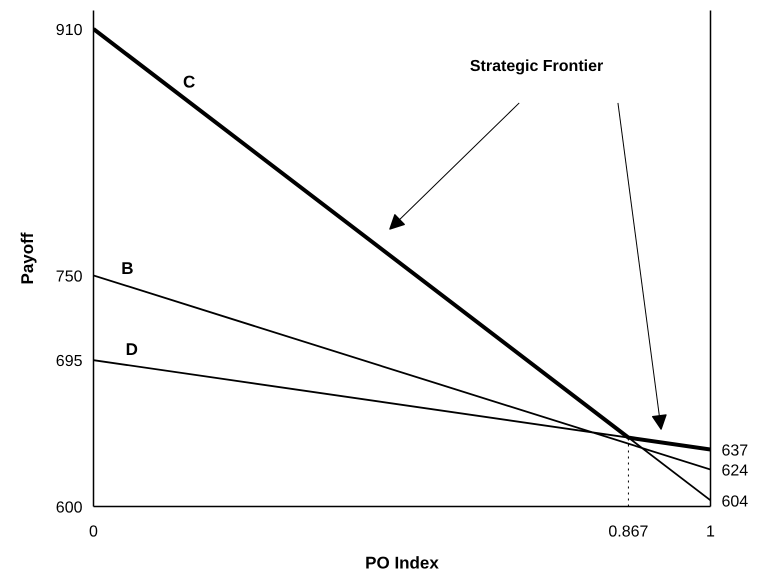 The height and width of the screenshot is (576, 760). Describe the element at coordinates (189, 82) in the screenshot. I see `series-label: C` at that location.